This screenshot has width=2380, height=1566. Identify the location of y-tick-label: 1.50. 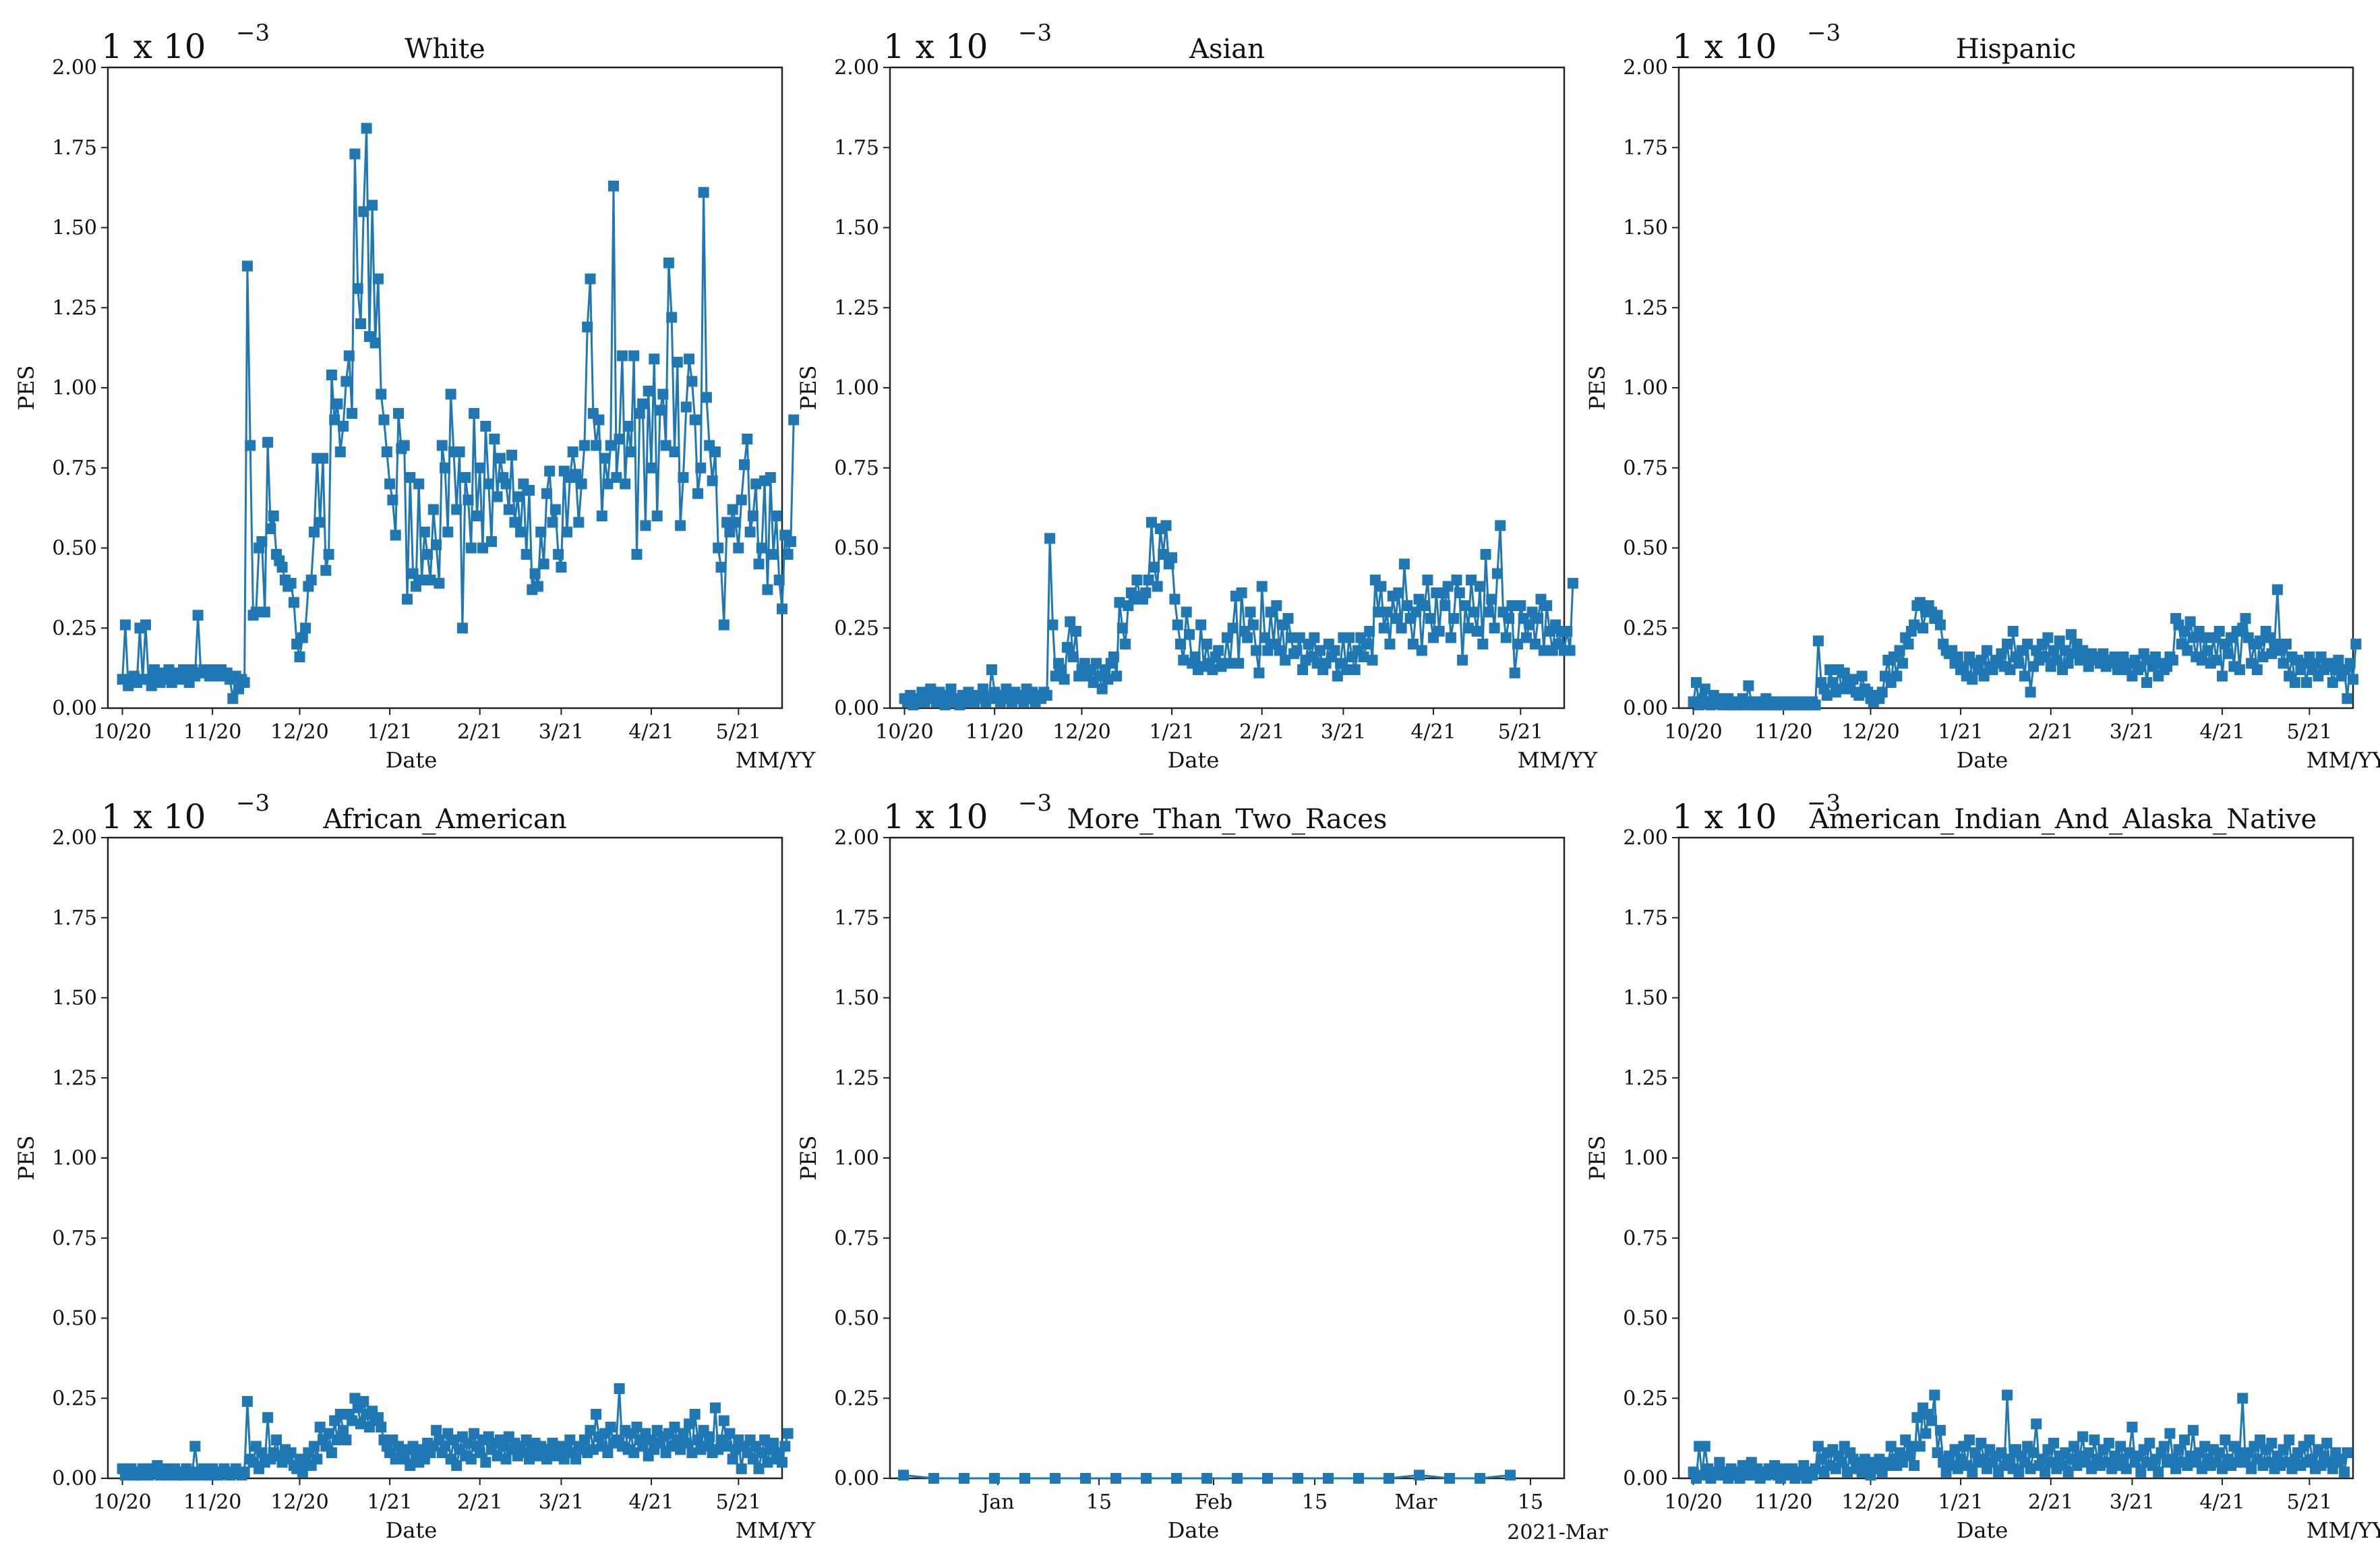
(856, 998).